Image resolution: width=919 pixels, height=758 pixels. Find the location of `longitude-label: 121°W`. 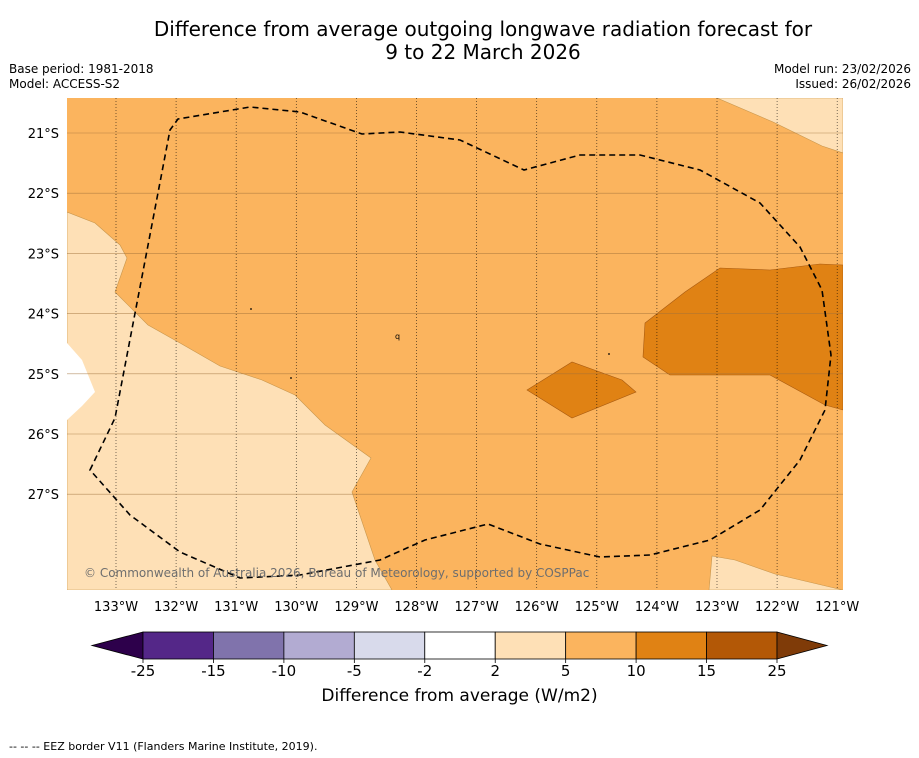

longitude-label: 121°W is located at coordinates (837, 607).